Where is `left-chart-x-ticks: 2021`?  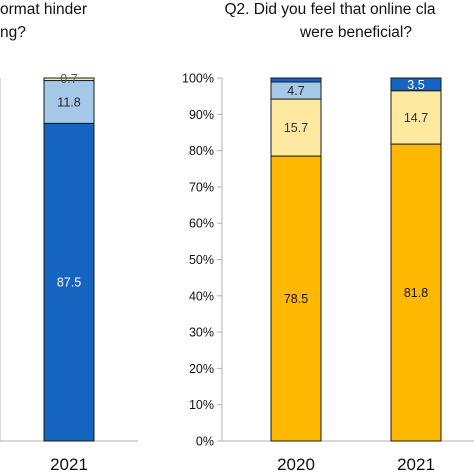 left-chart-x-ticks: 2021 is located at coordinates (69, 464).